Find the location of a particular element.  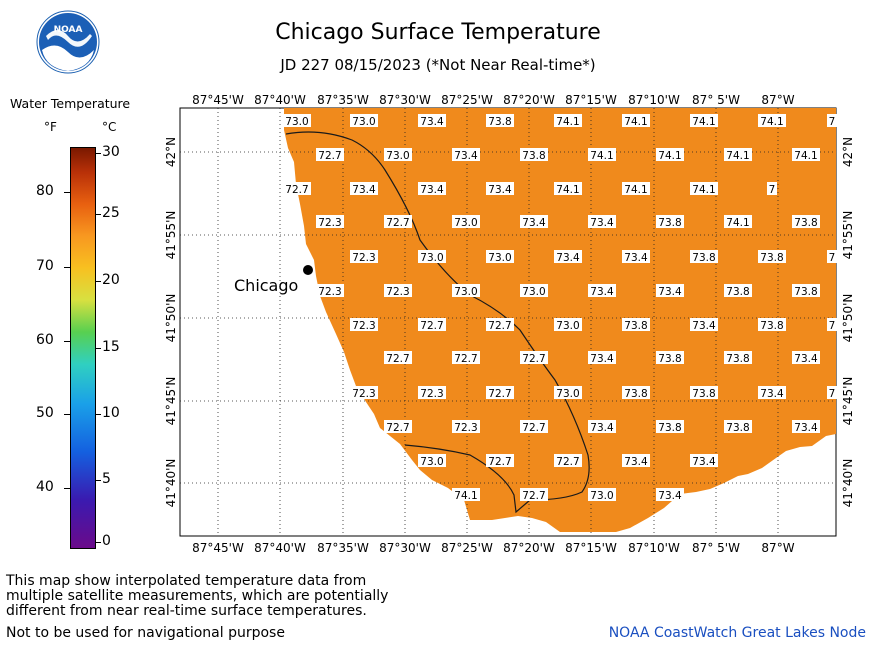

f-tick-label: 50 is located at coordinates (45, 413).